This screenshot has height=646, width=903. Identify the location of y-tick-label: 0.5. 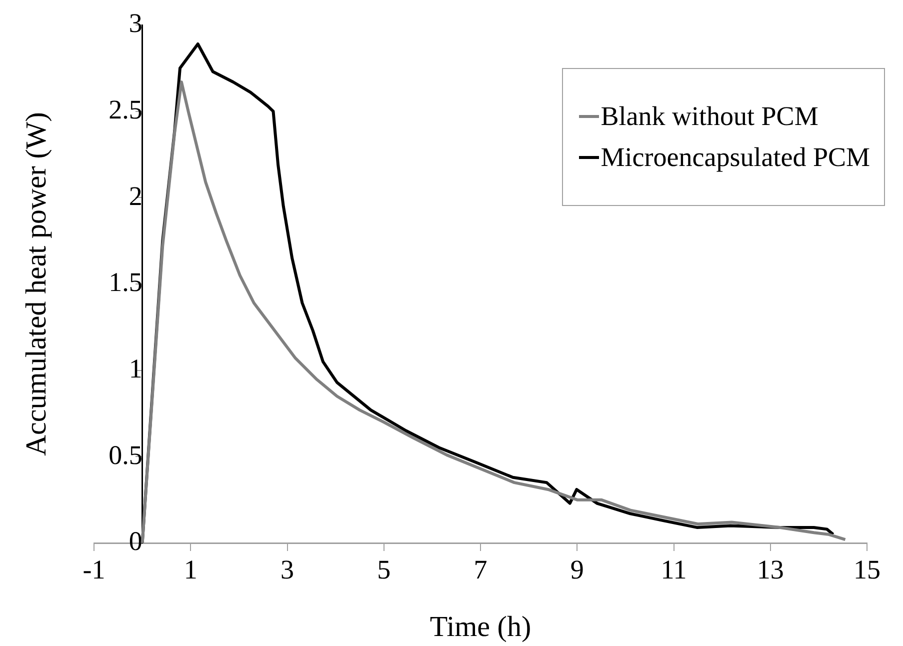
(125, 455).